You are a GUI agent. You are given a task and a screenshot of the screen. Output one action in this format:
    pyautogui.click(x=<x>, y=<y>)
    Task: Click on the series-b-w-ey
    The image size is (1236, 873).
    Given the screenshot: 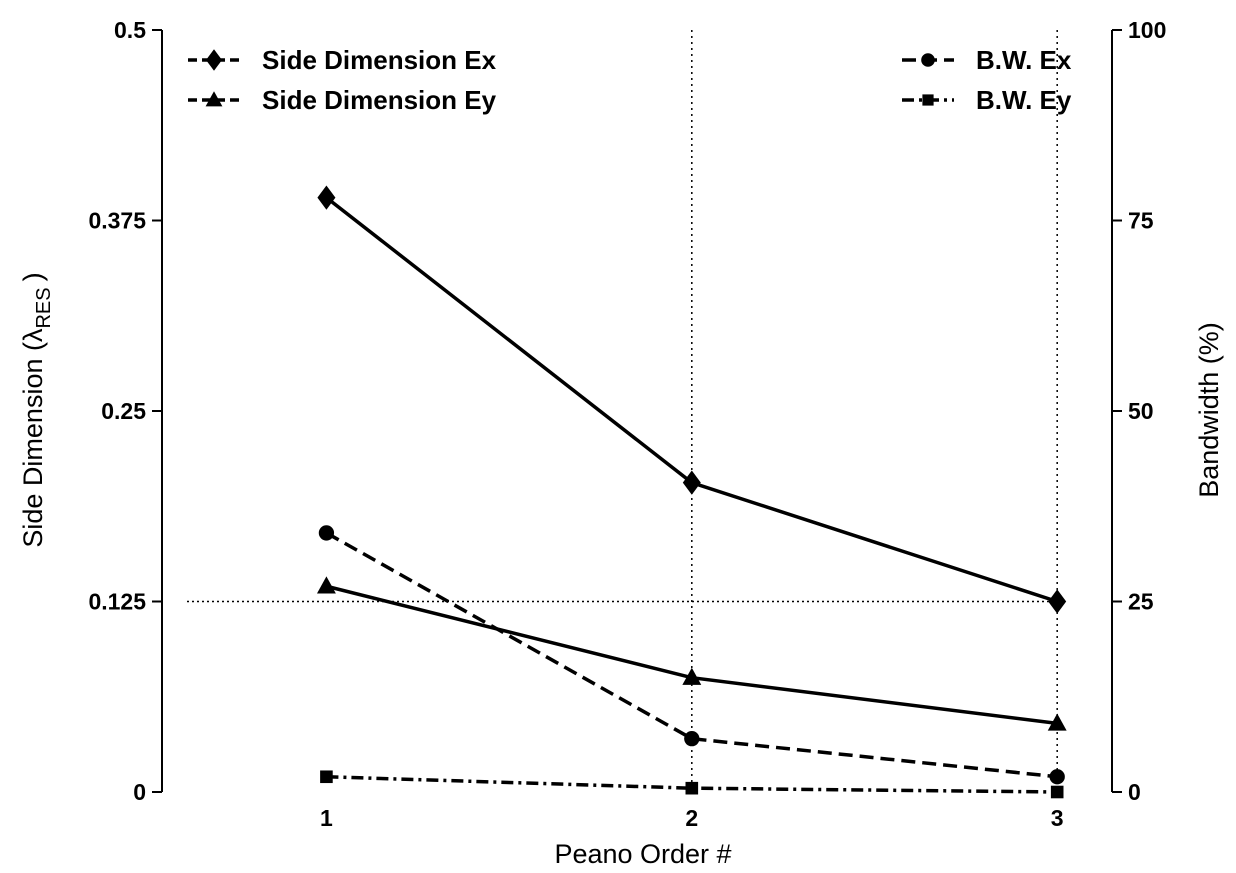 What is the action you would take?
    pyautogui.click(x=692, y=784)
    